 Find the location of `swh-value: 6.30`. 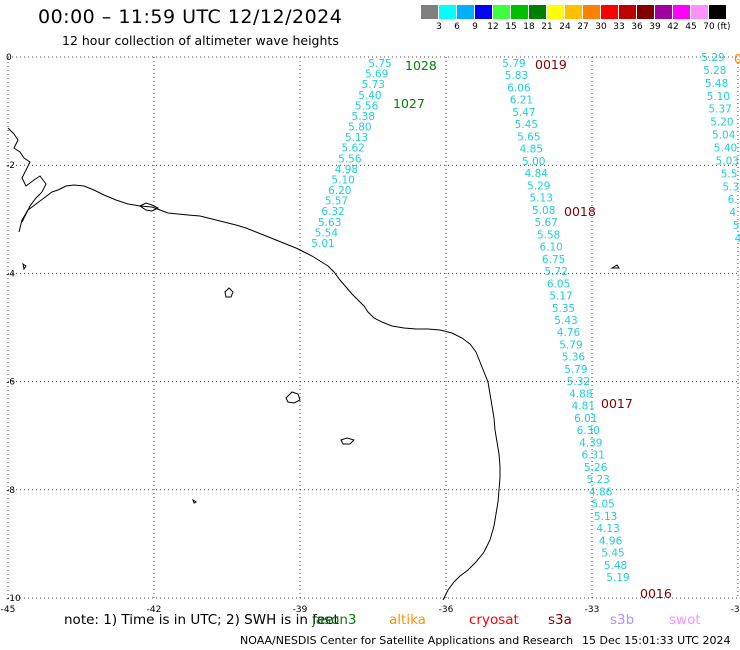

swh-value: 6.30 is located at coordinates (588, 431).